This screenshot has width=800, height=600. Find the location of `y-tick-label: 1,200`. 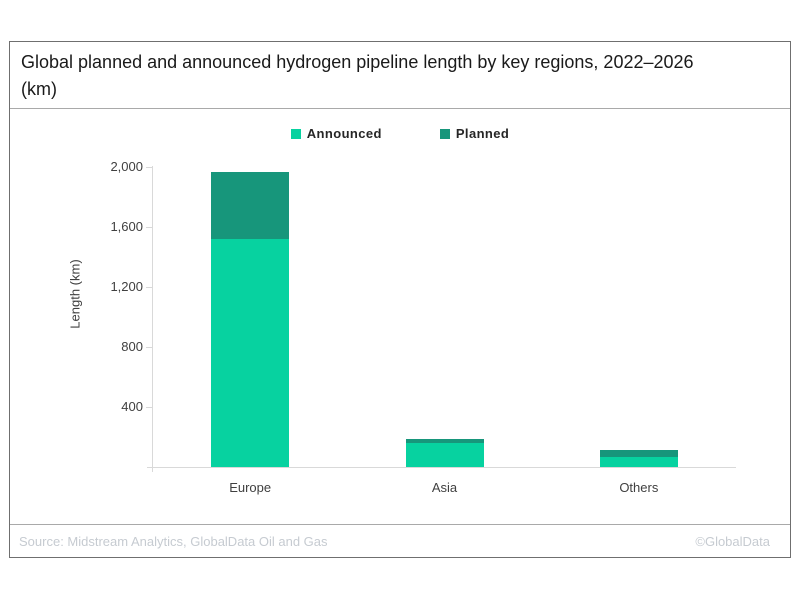

y-tick-label: 1,200 is located at coordinates (126, 286).